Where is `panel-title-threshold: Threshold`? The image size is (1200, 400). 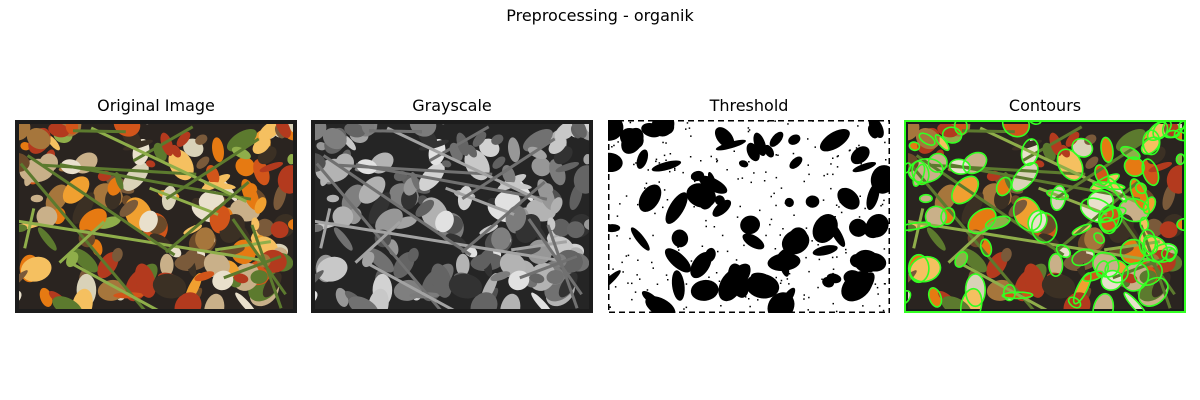
panel-title-threshold: Threshold is located at coordinates (749, 105).